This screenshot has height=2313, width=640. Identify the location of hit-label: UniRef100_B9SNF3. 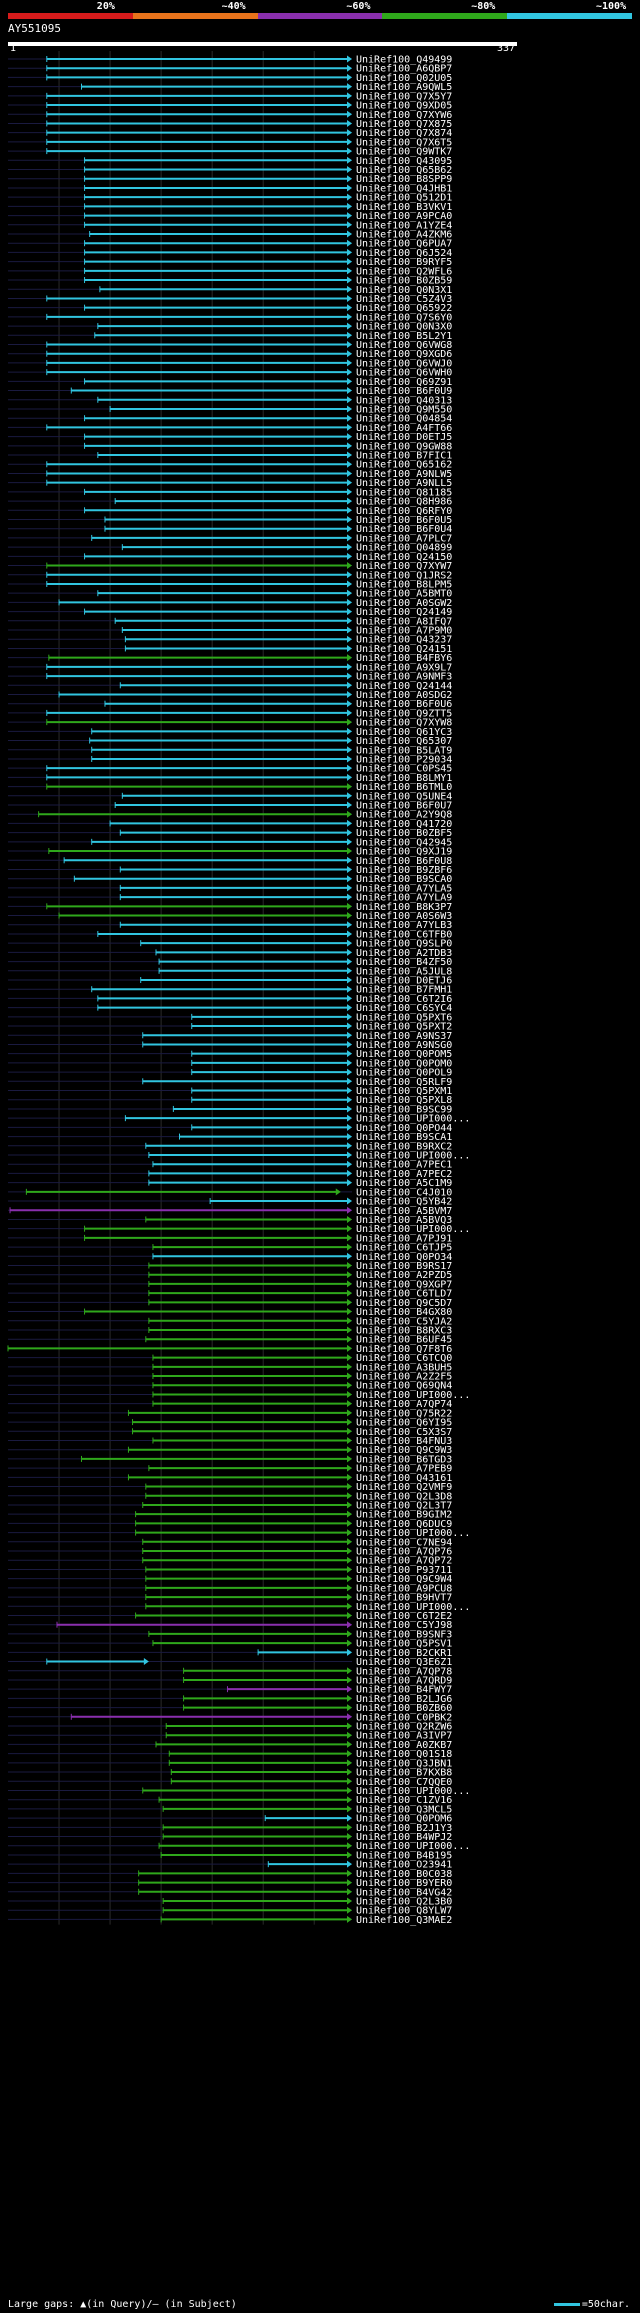
(404, 1634).